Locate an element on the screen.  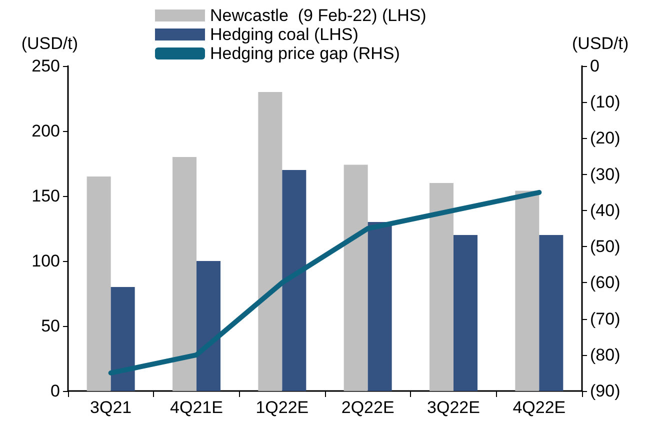
y2-tick-label: 0 is located at coordinates (595, 66).